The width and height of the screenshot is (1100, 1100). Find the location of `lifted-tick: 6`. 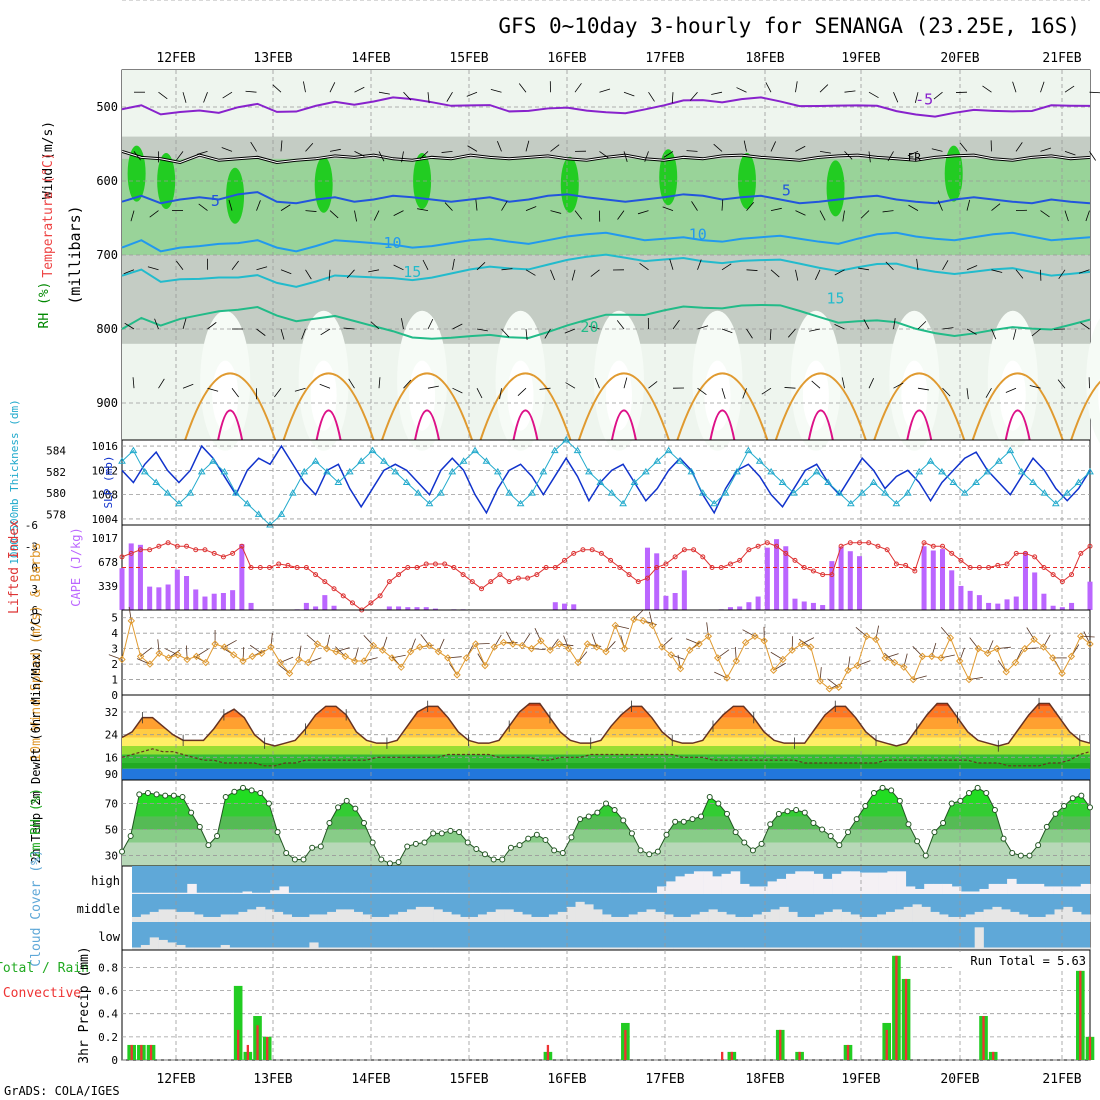

lifted-tick: 6 is located at coordinates (34, 610).